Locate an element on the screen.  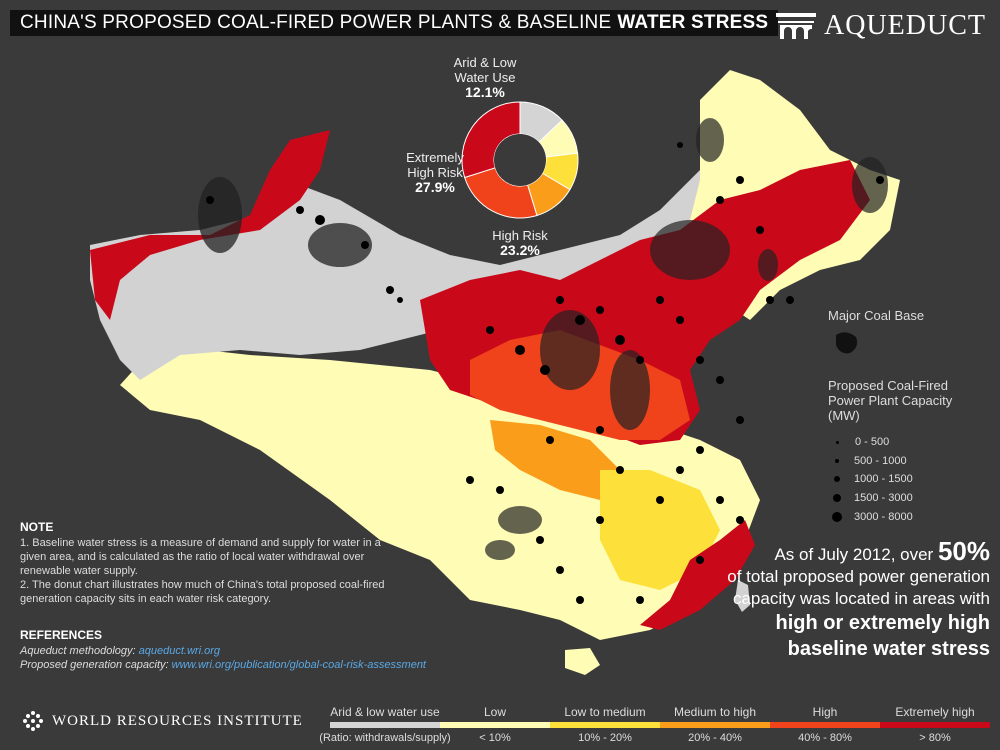
callout-text: As of July 2012, over is located at coordinates (854, 554).